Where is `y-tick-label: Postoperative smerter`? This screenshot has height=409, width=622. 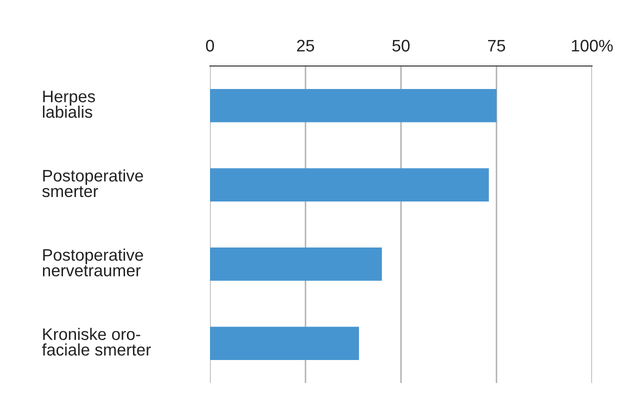 y-tick-label: Postoperative smerter is located at coordinates (93, 183).